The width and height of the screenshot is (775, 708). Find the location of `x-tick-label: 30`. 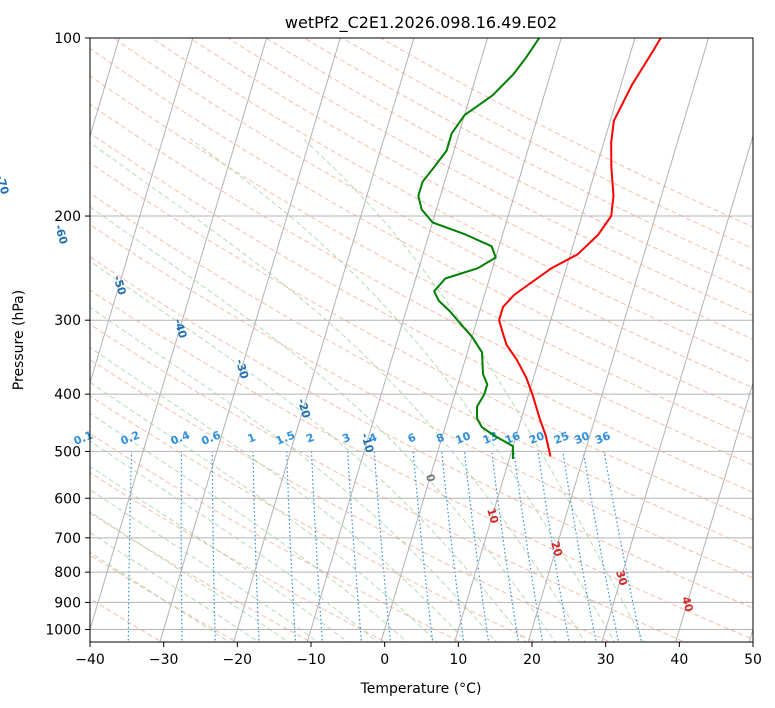

x-tick-label: 30 is located at coordinates (606, 660).